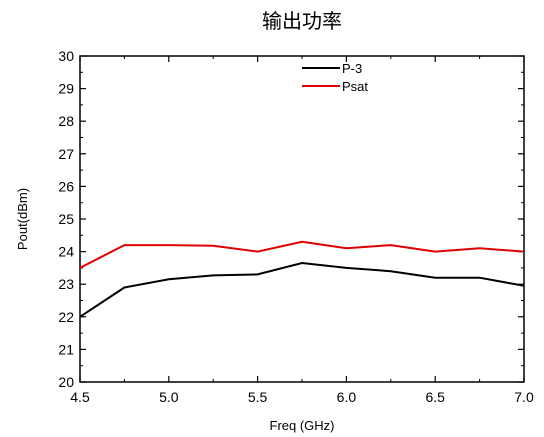  What do you see at coordinates (66, 89) in the screenshot?
I see `y-tick-label: 29` at bounding box center [66, 89].